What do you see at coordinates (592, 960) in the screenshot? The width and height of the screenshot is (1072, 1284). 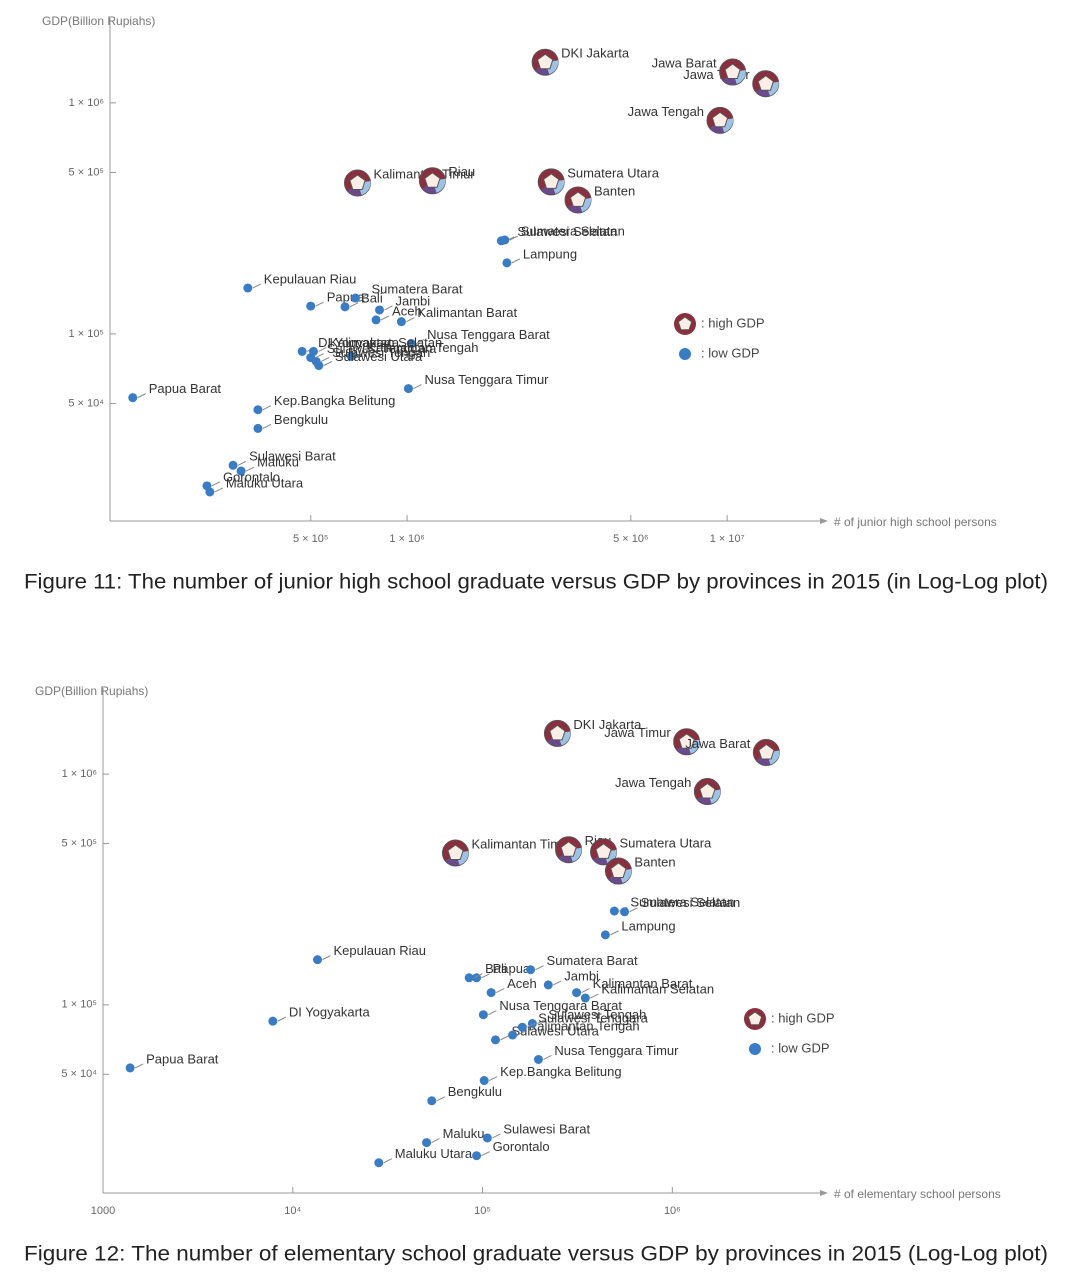 I see `point-label: Sumatera Barat` at bounding box center [592, 960].